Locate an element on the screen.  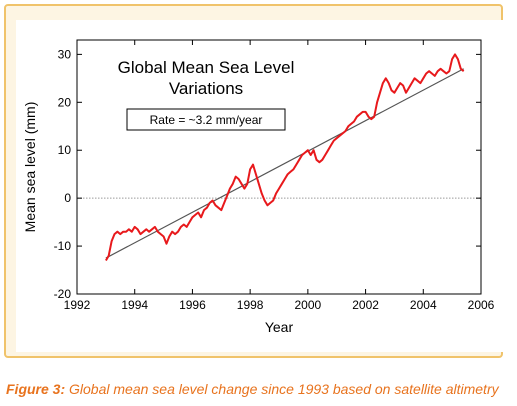
x-tick-label: 1992 is located at coordinates (77, 305).